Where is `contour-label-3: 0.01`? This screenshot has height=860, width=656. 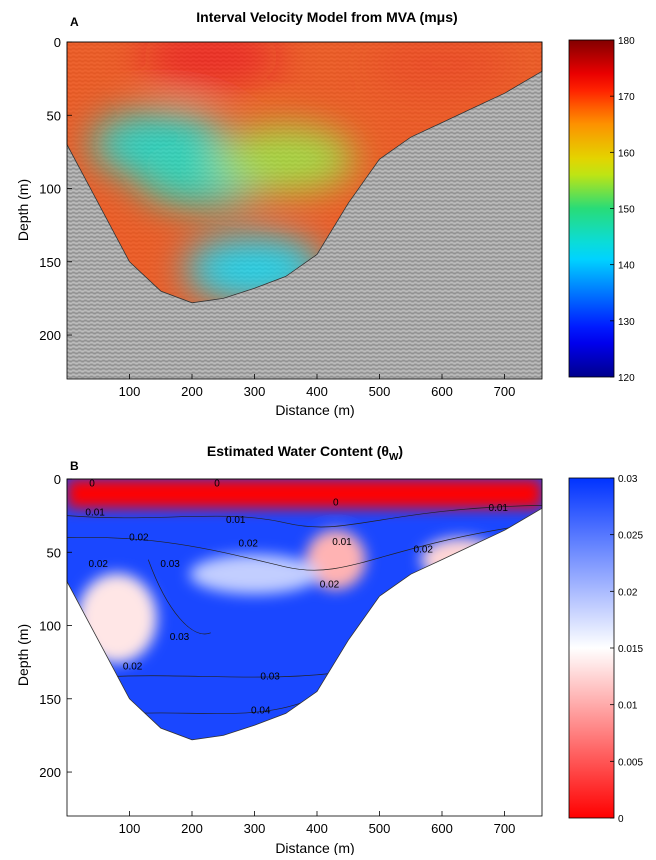 contour-label-3: 0.01 is located at coordinates (95, 513).